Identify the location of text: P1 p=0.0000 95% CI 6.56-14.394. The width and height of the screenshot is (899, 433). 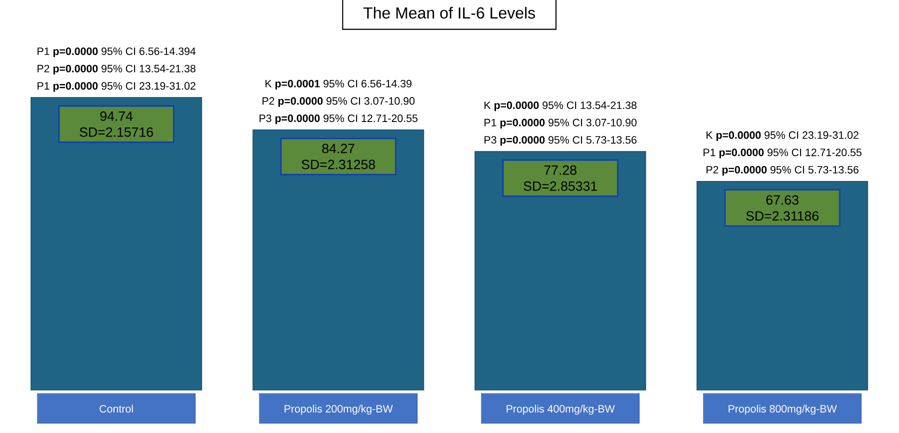
(117, 52).